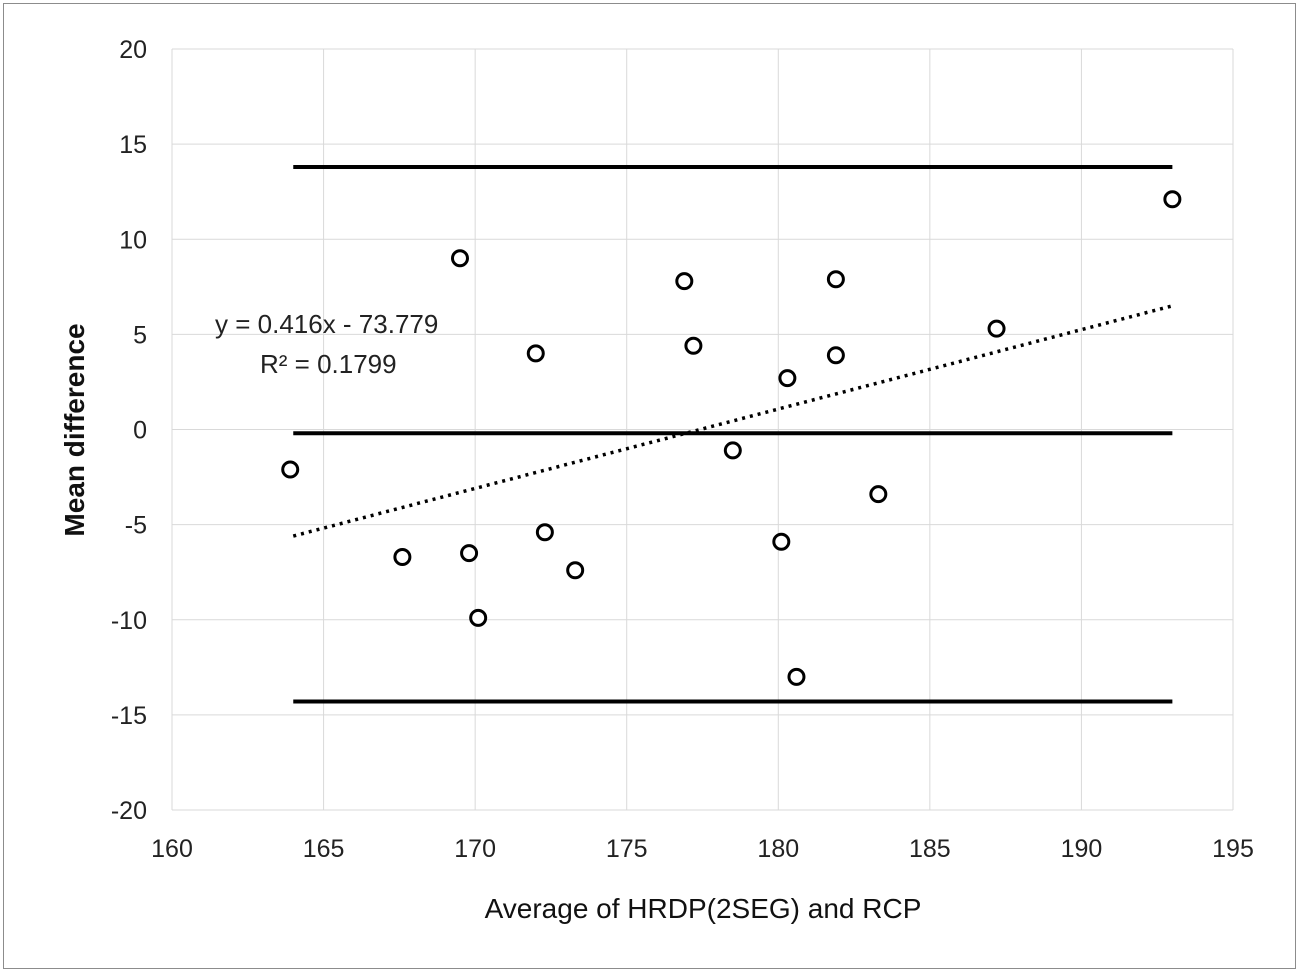 This screenshot has width=1299, height=974. What do you see at coordinates (475, 849) in the screenshot?
I see `x-tick-label: 170` at bounding box center [475, 849].